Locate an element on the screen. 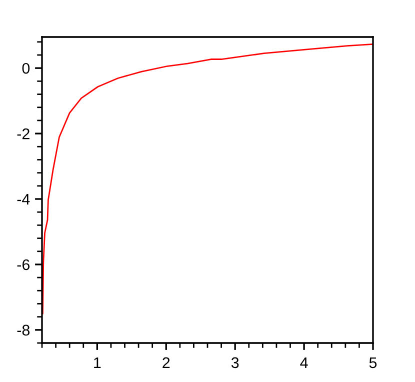 The width and height of the screenshot is (415, 382). y-tick-label: -4 is located at coordinates (23, 199).